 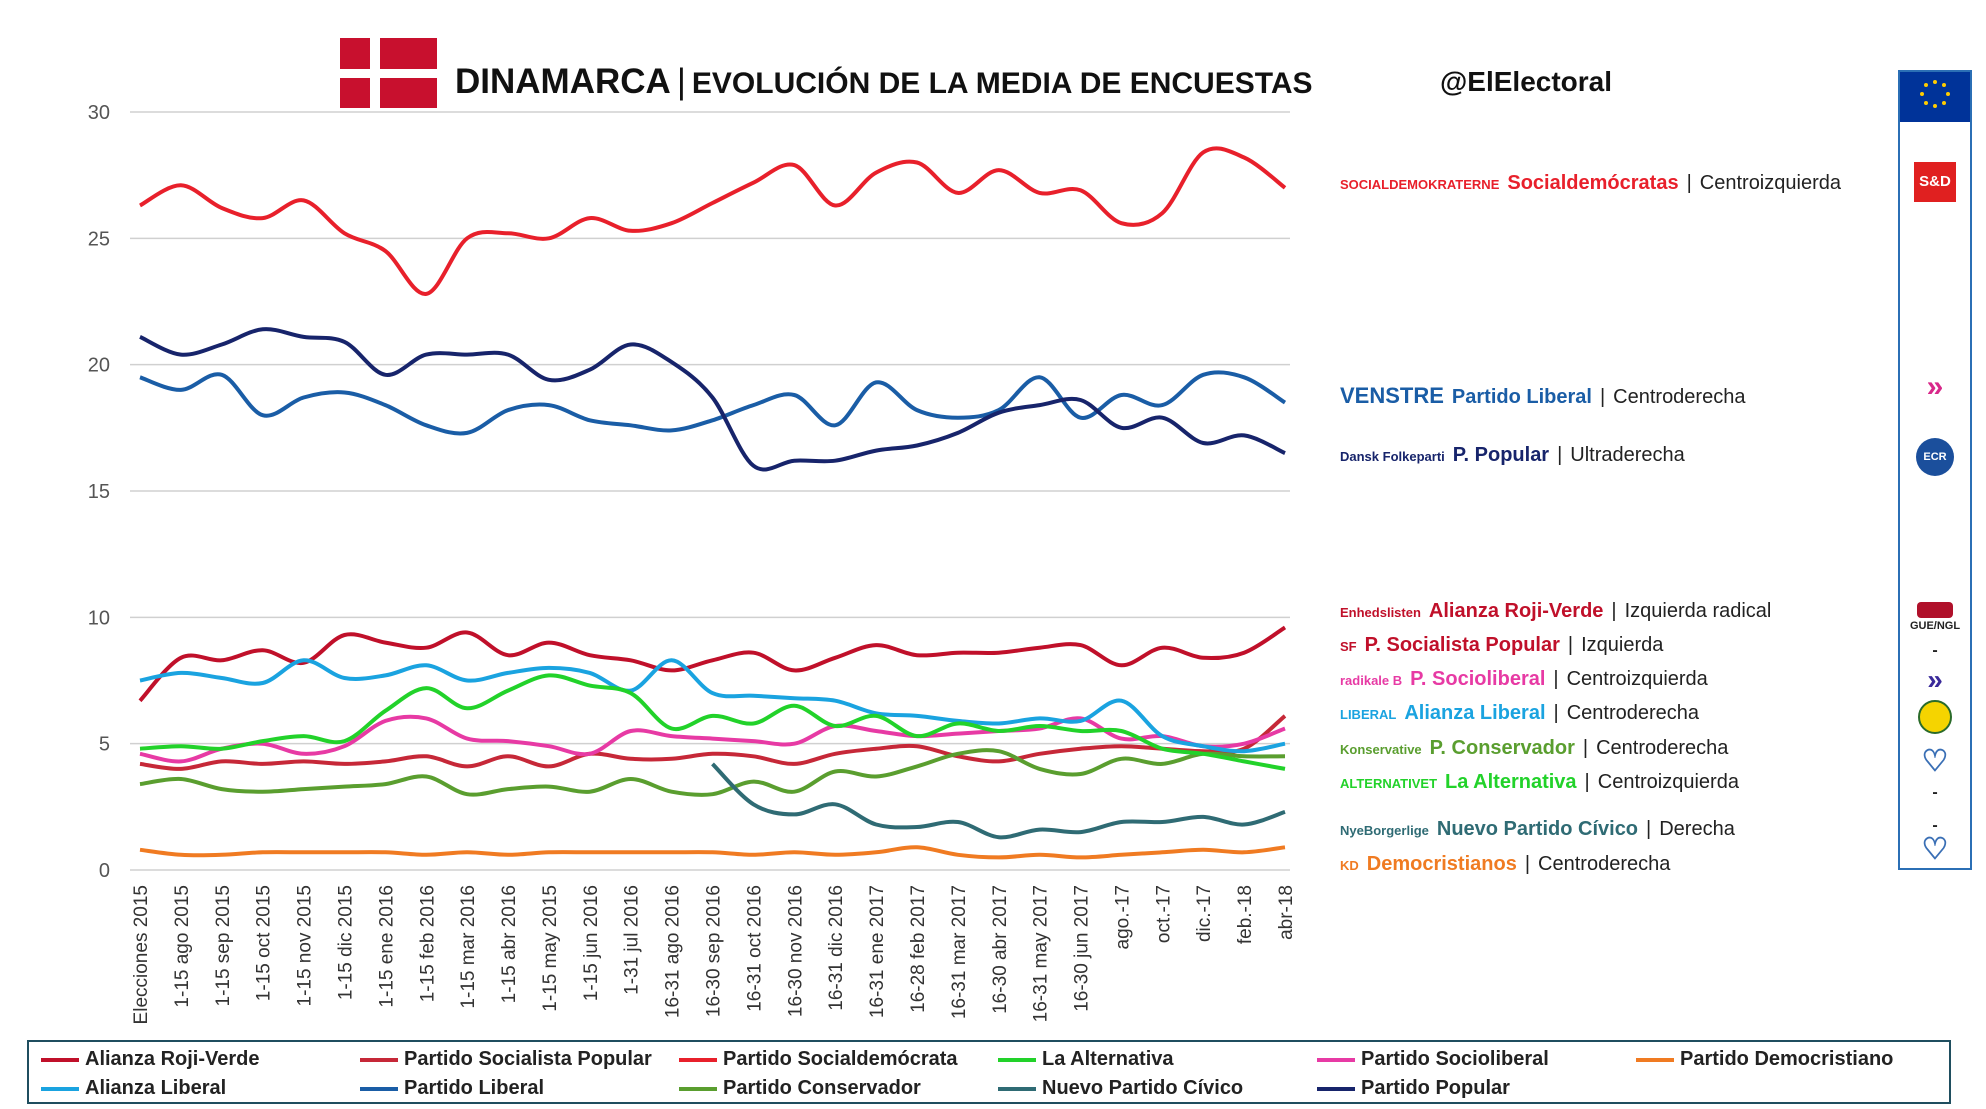 I want to click on dash-3: -, so click(x=1935, y=825).